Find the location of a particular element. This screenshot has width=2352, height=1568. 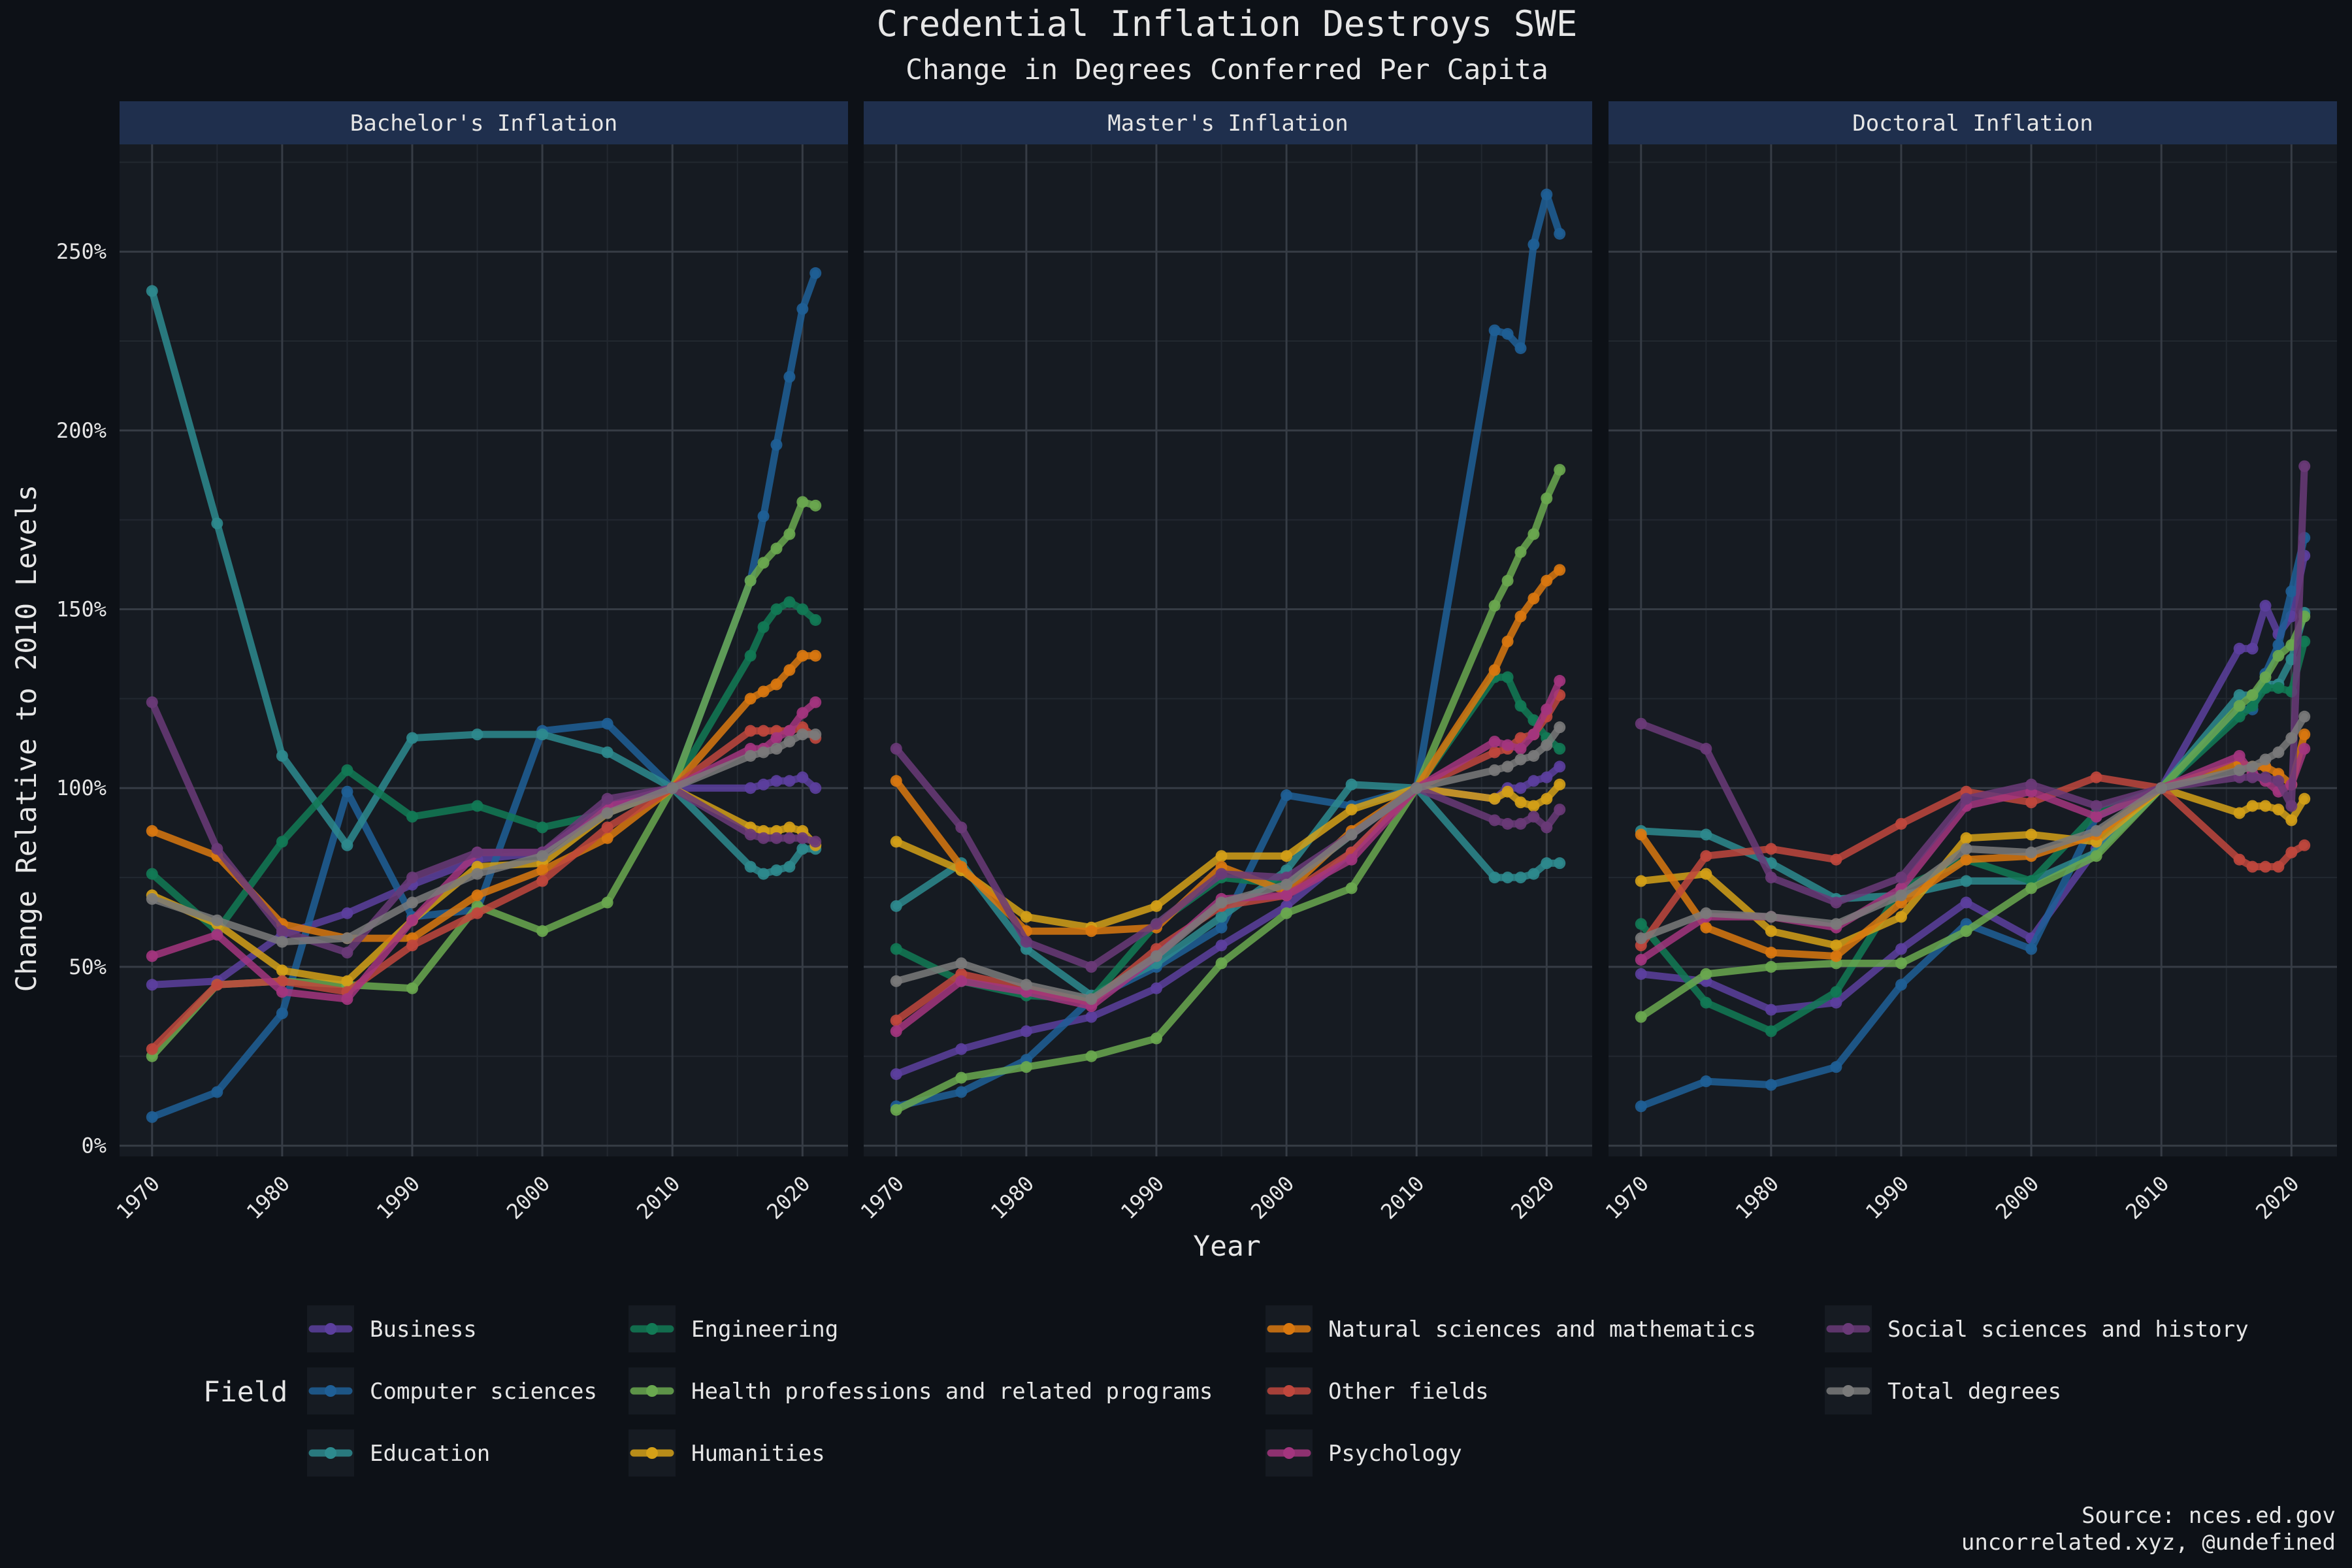

legend-key-point is located at coordinates (1289, 1391).